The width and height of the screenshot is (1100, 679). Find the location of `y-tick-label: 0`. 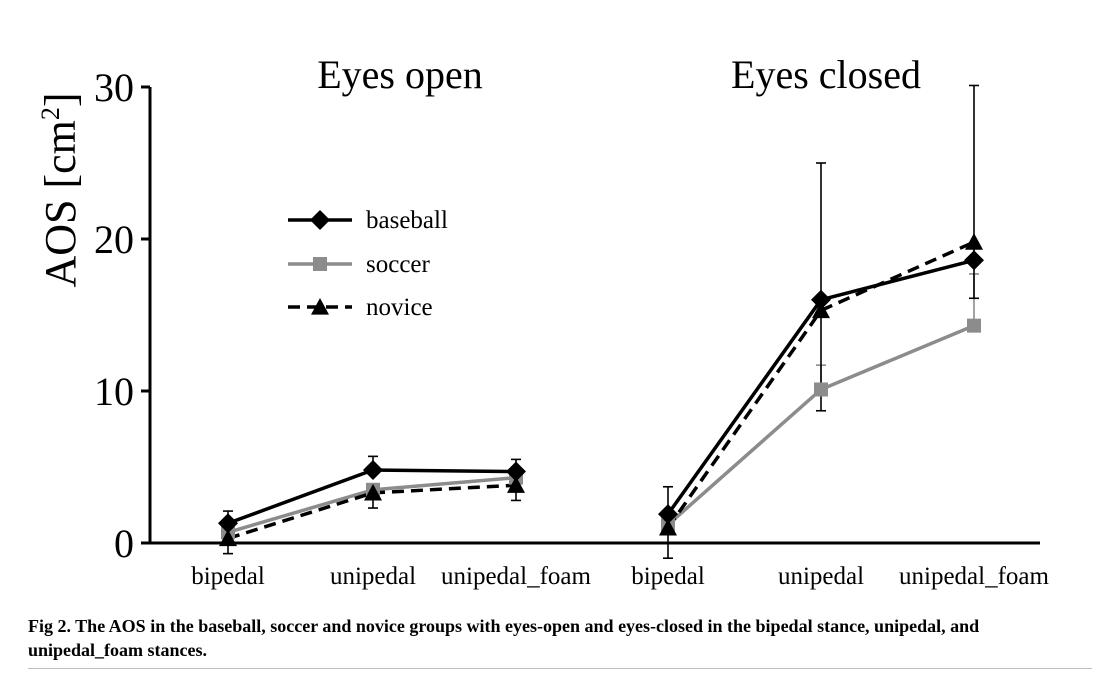

y-tick-label: 0 is located at coordinates (124, 543).